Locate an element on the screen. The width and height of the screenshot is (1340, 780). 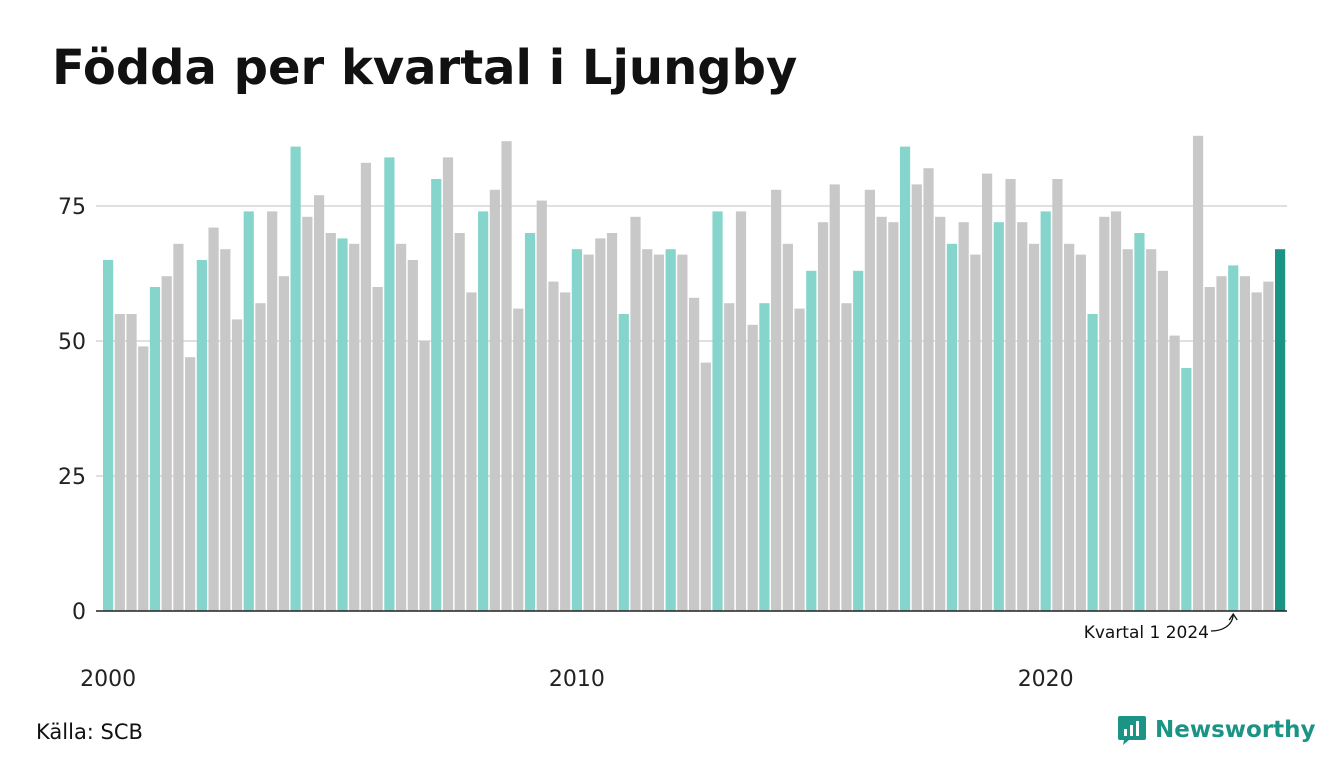
y-axis-tick-labels: 0 25 50 75 is located at coordinates (72, 410).